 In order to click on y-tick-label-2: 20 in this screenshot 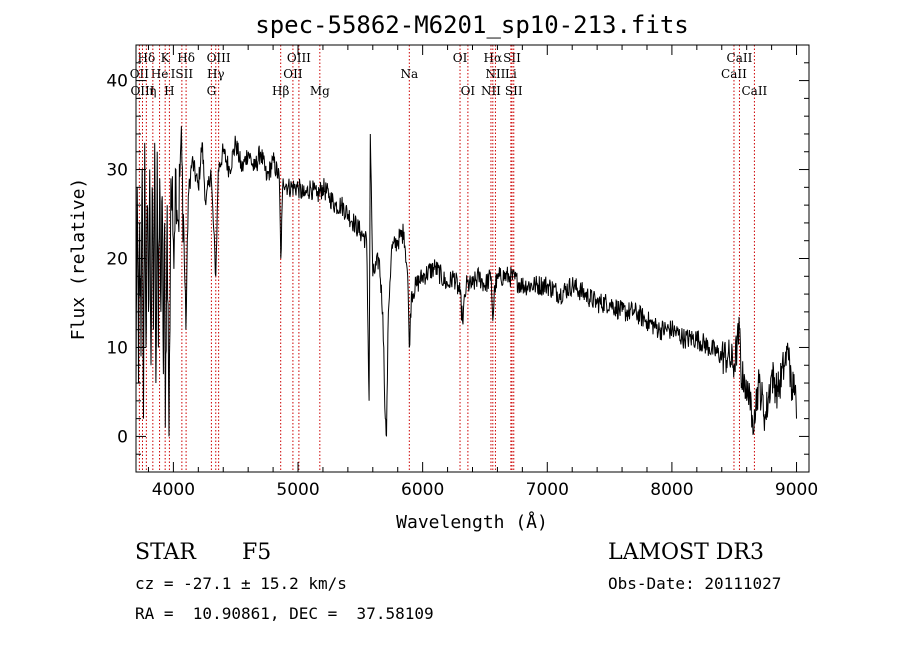, I will do `click(117, 260)`.